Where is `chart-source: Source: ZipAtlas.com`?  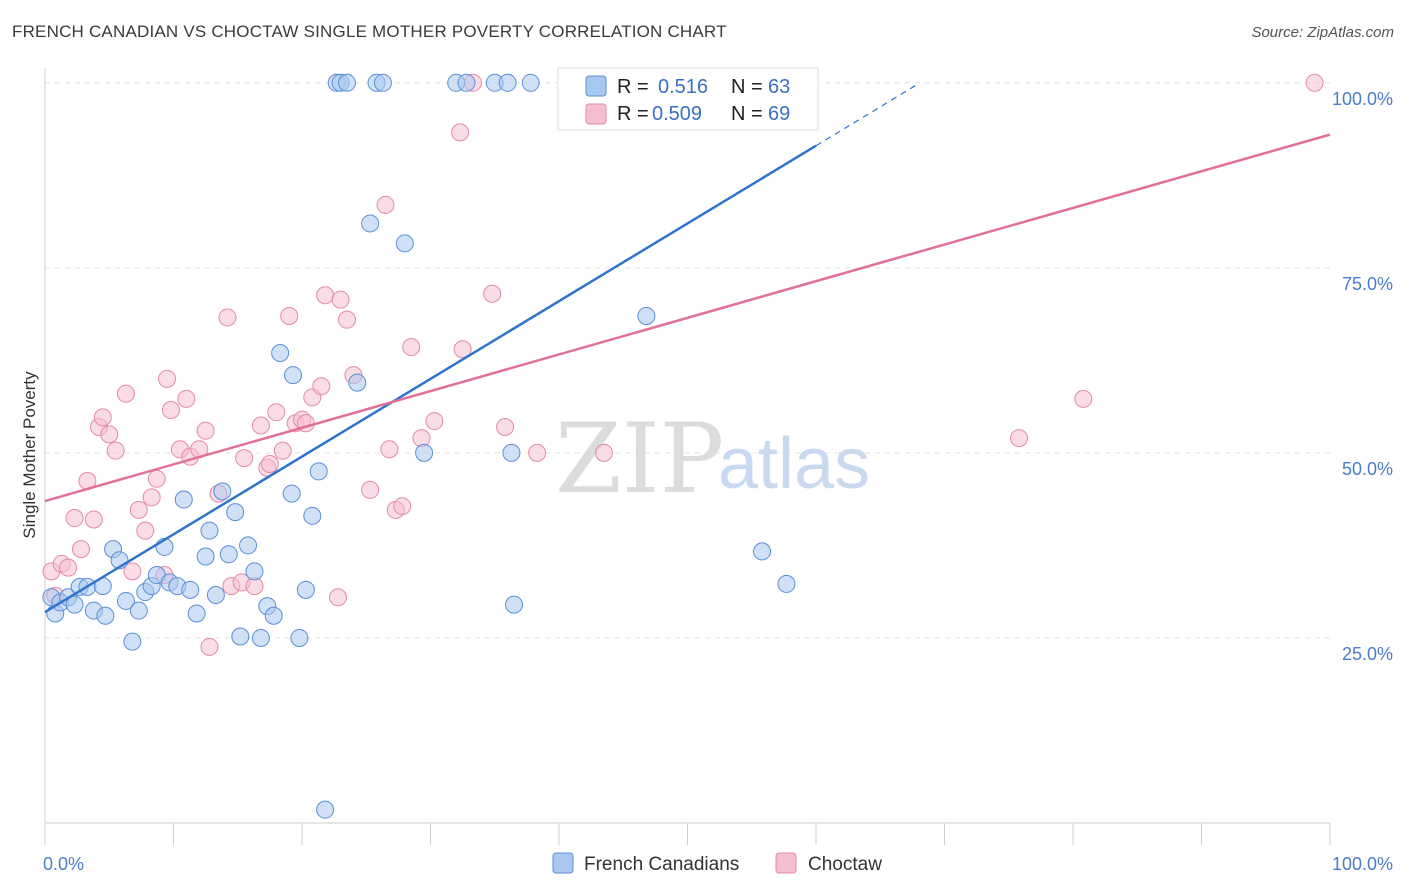
chart-source: Source: ZipAtlas.com is located at coordinates (1322, 32).